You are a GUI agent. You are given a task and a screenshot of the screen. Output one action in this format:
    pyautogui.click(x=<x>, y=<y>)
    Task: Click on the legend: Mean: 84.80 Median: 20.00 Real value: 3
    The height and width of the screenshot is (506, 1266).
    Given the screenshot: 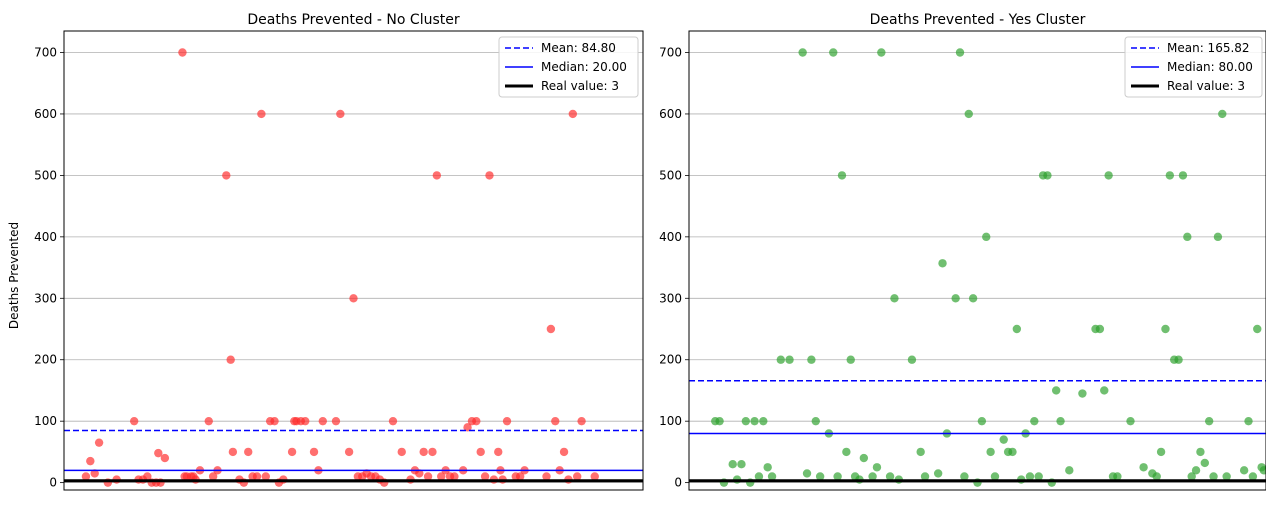 What is the action you would take?
    pyautogui.click(x=568, y=67)
    